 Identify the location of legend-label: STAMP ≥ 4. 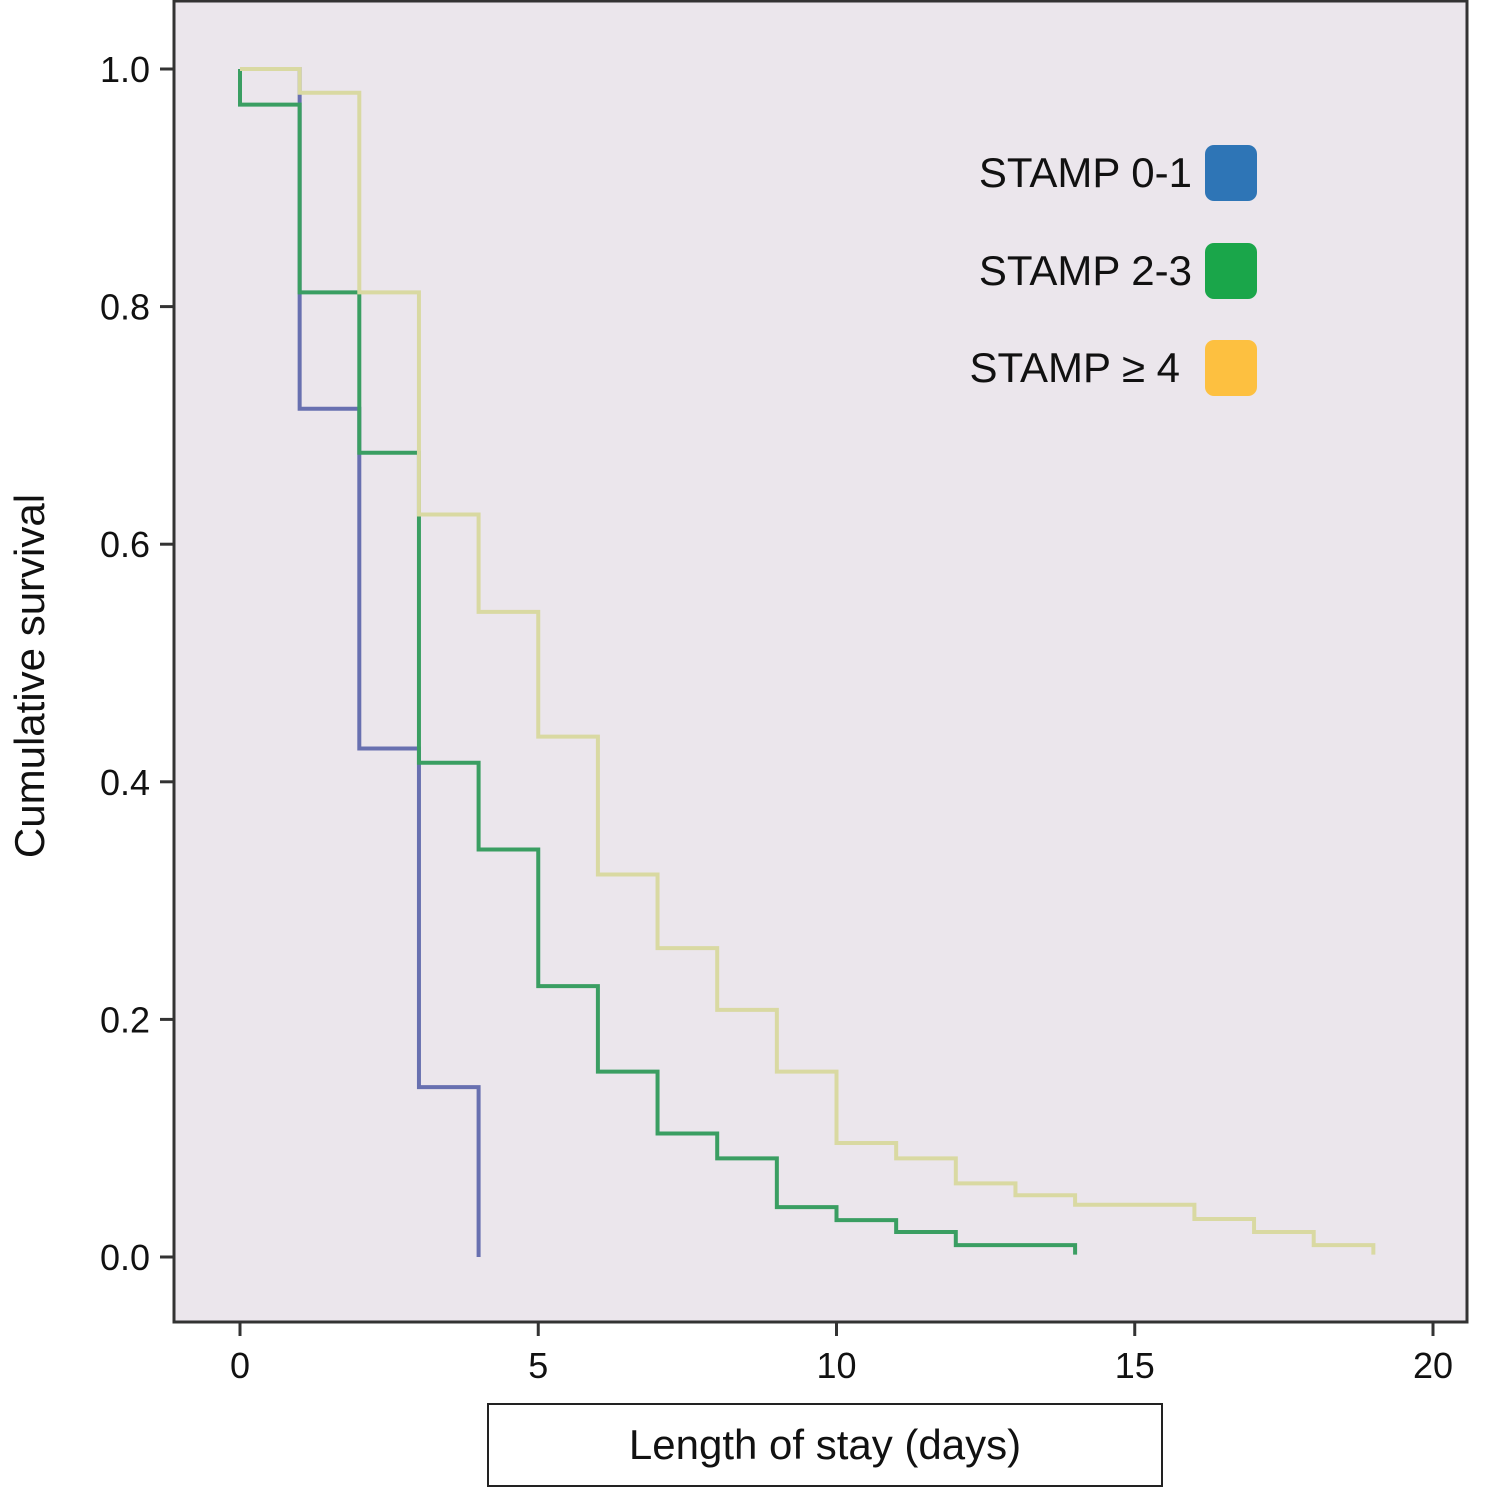
(1074, 367).